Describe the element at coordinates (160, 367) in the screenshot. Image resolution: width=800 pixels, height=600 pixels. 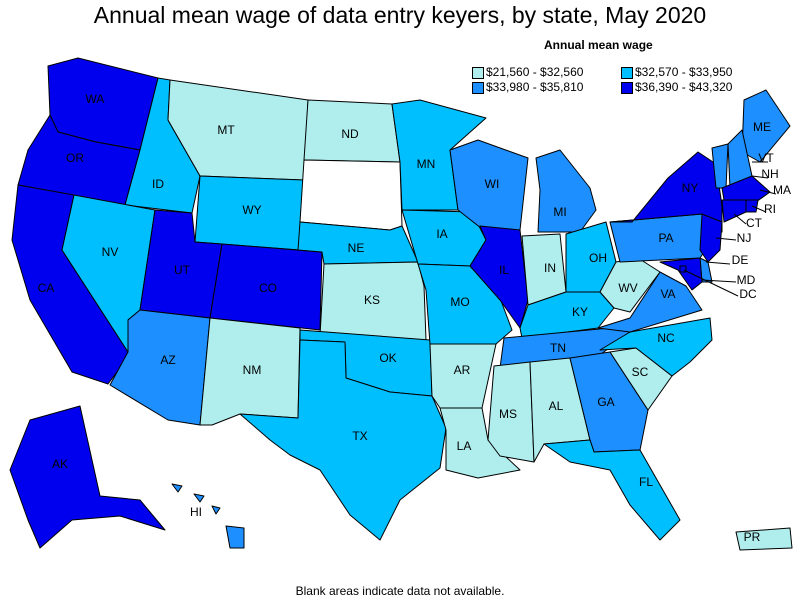
I see `state-AZ` at that location.